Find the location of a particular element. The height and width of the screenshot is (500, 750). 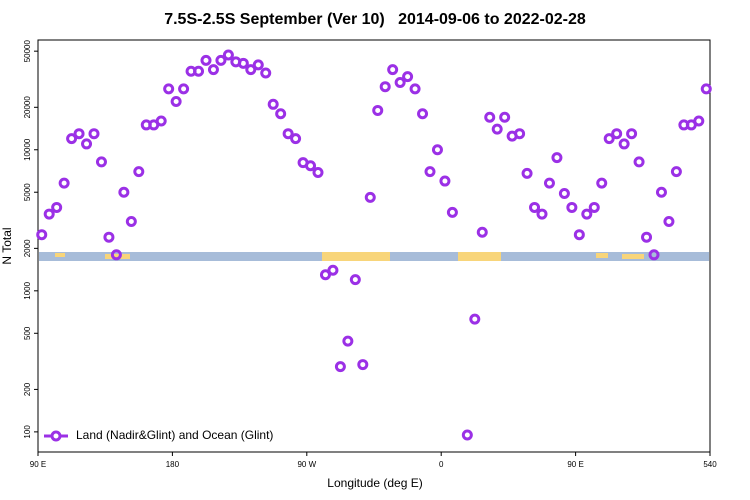

y-tick-label: 500 is located at coordinates (27, 333).